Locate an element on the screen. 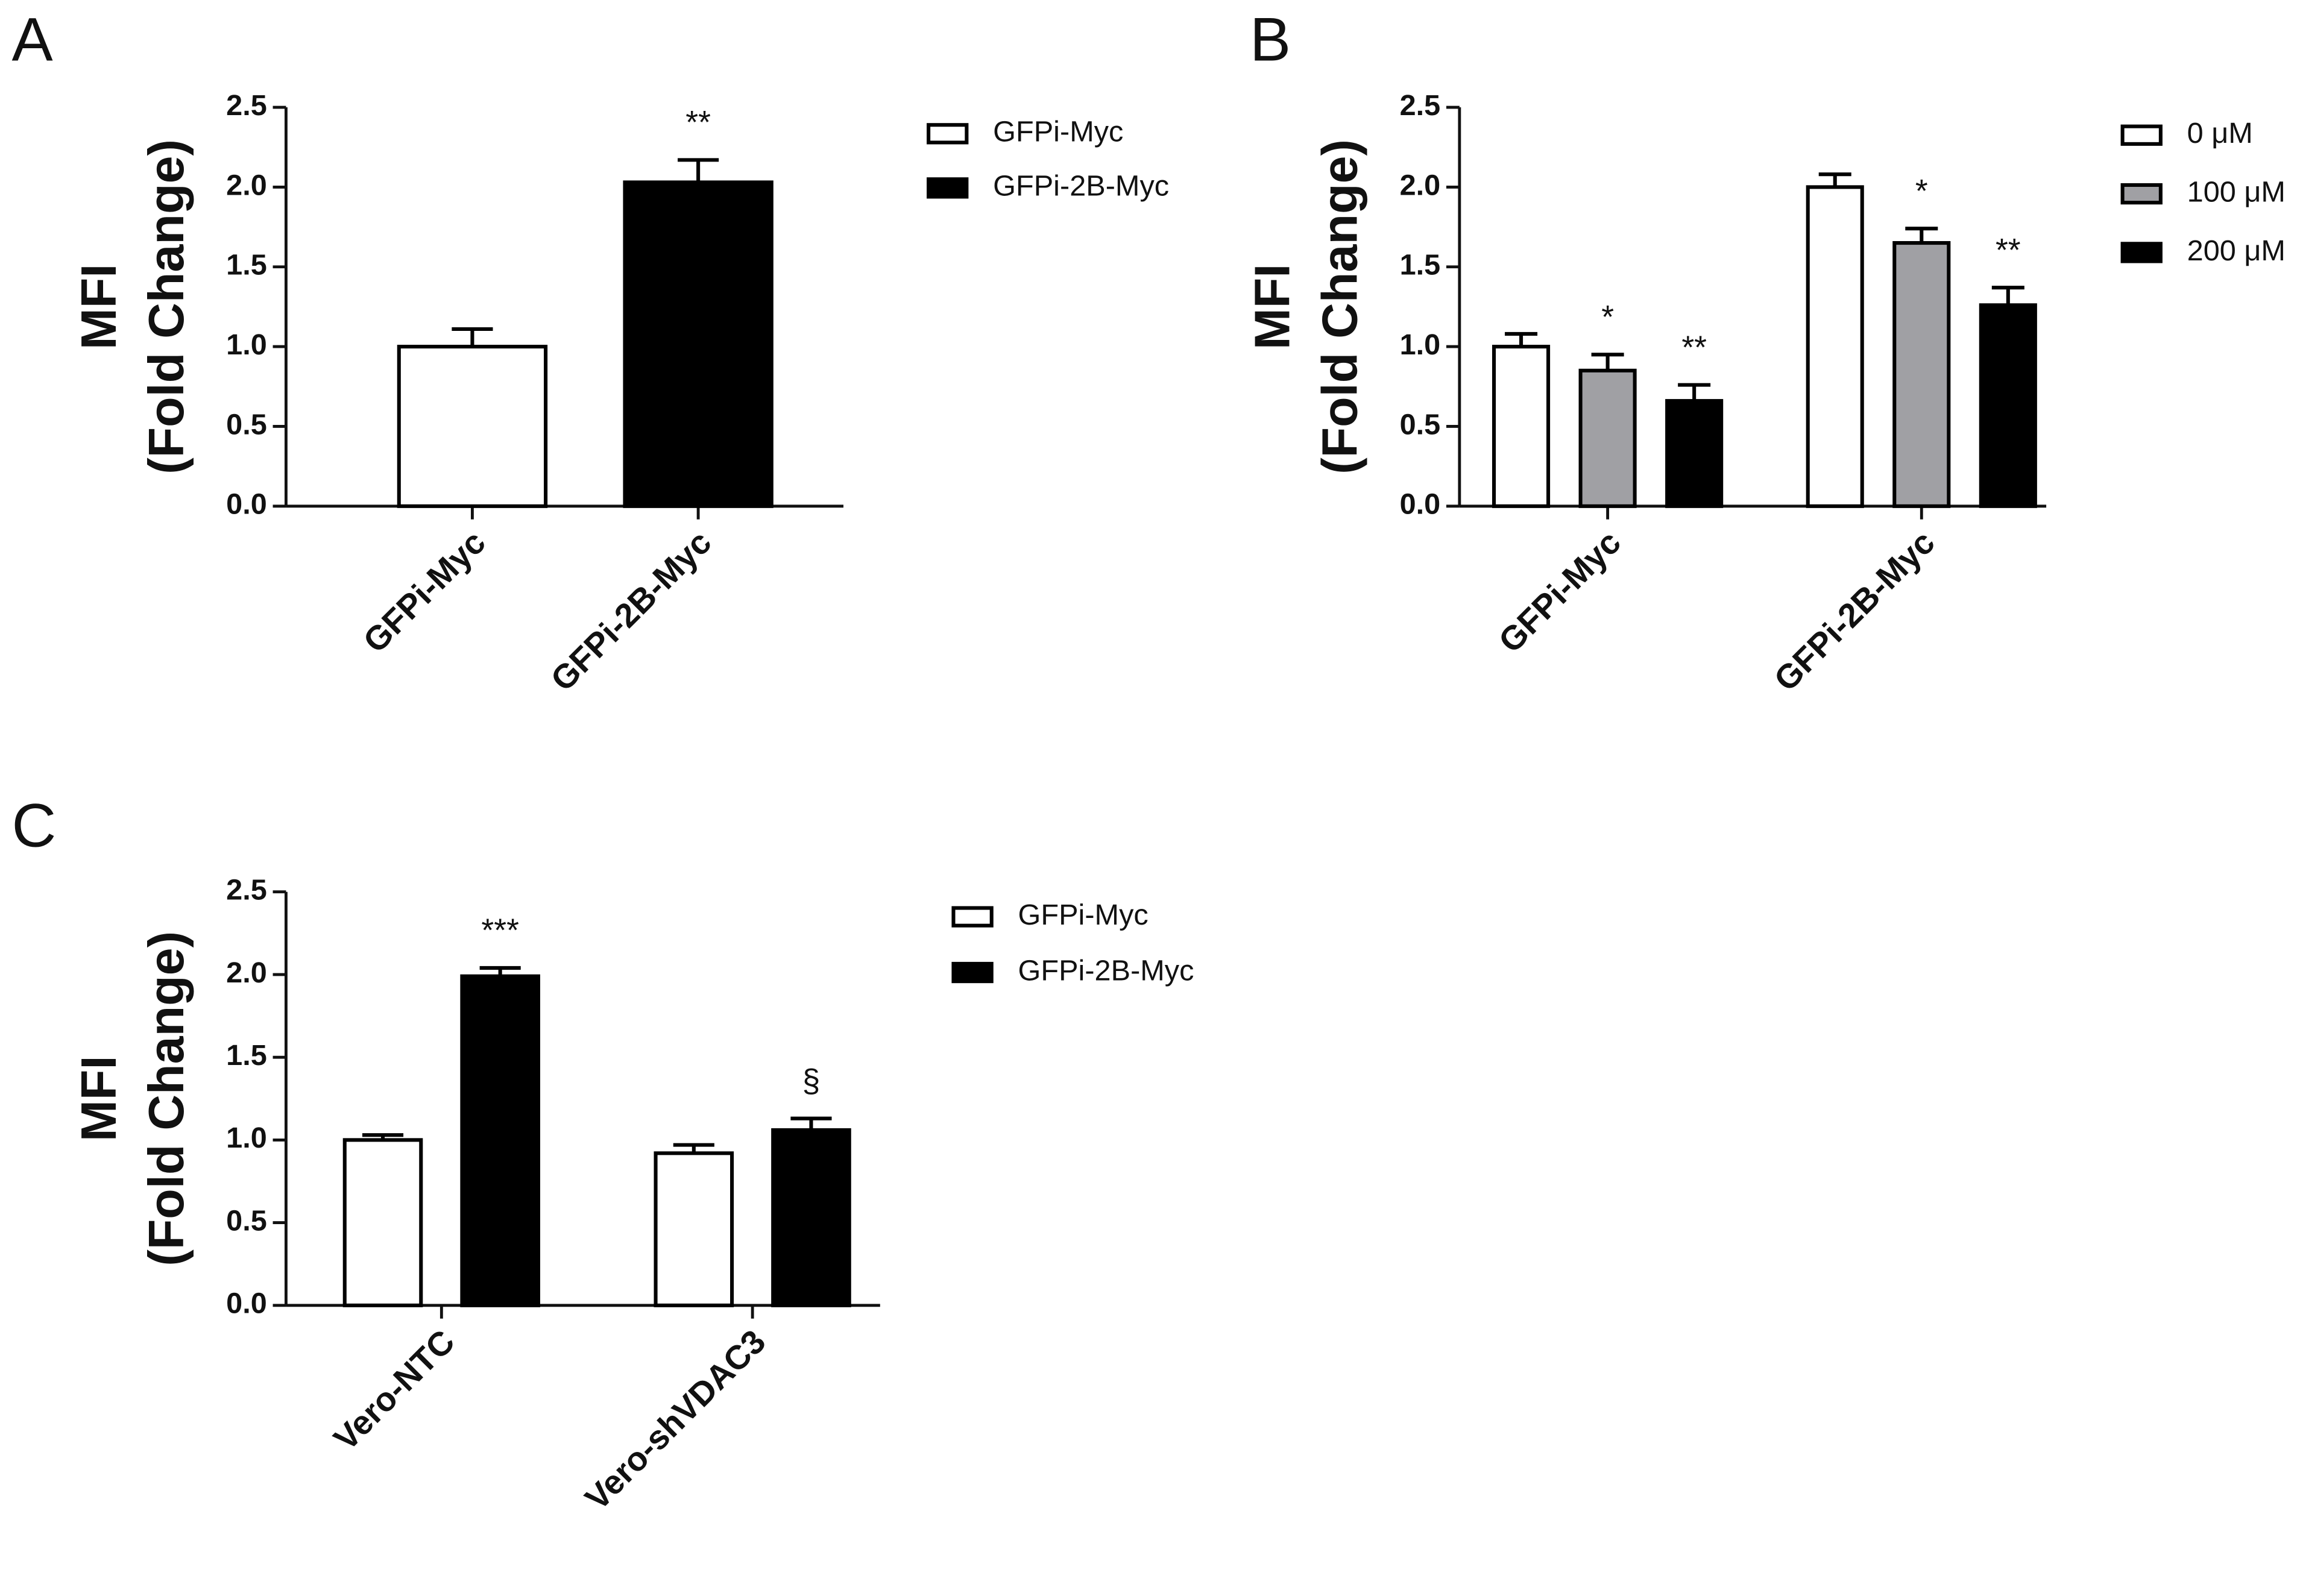 The height and width of the screenshot is (1596, 2300). significance: *** is located at coordinates (500, 931).